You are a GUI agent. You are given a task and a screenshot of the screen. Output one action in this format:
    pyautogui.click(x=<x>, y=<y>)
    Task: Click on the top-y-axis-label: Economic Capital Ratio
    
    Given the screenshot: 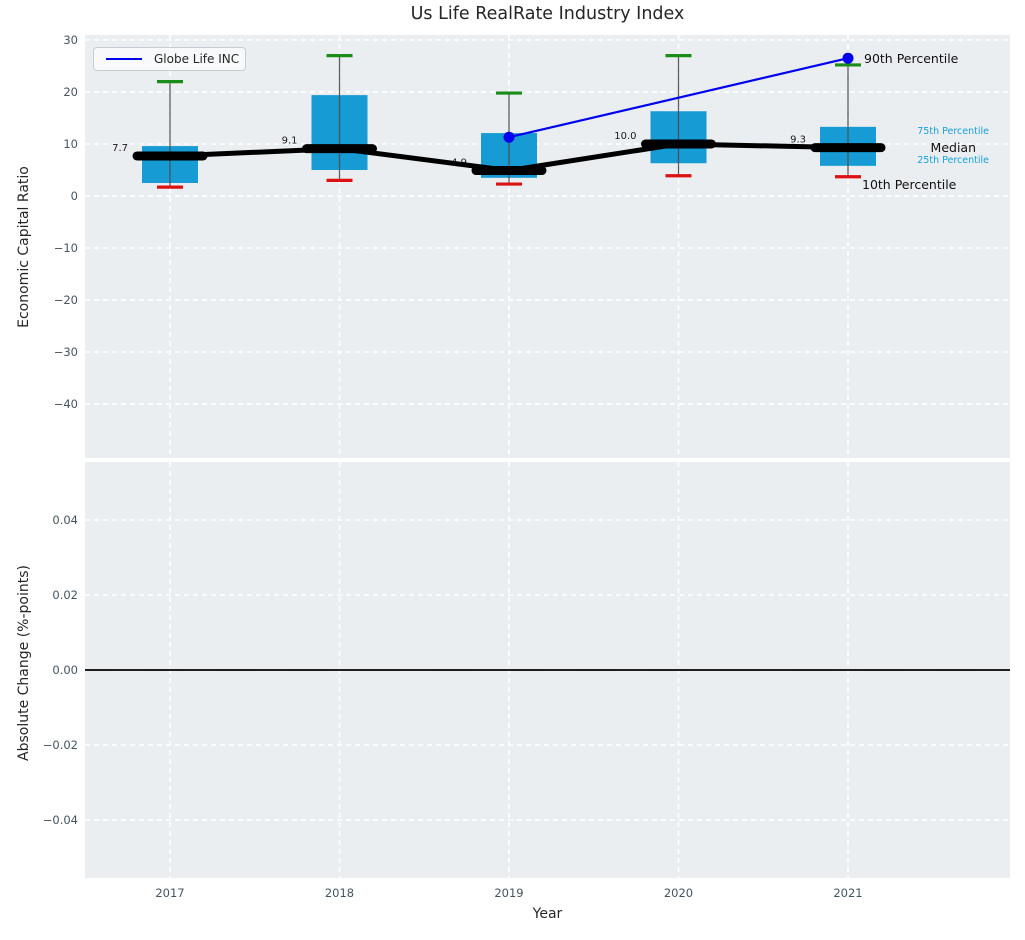 What is the action you would take?
    pyautogui.click(x=24, y=247)
    